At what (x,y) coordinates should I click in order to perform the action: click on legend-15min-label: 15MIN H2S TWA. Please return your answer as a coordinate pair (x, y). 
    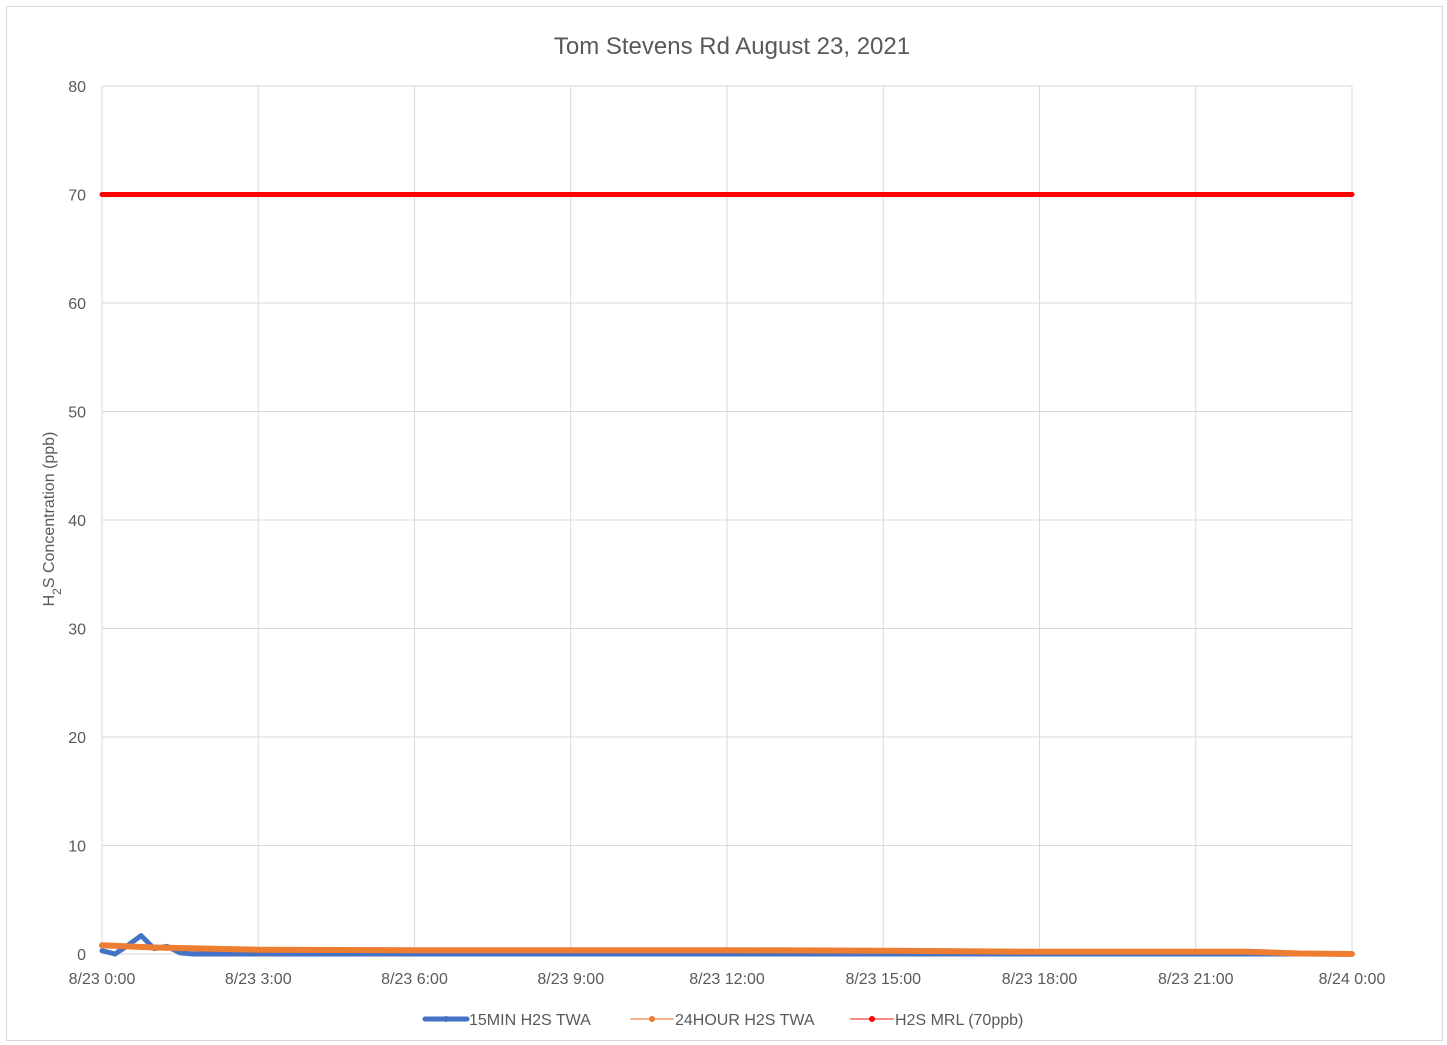
    Looking at the image, I should click on (530, 1020).